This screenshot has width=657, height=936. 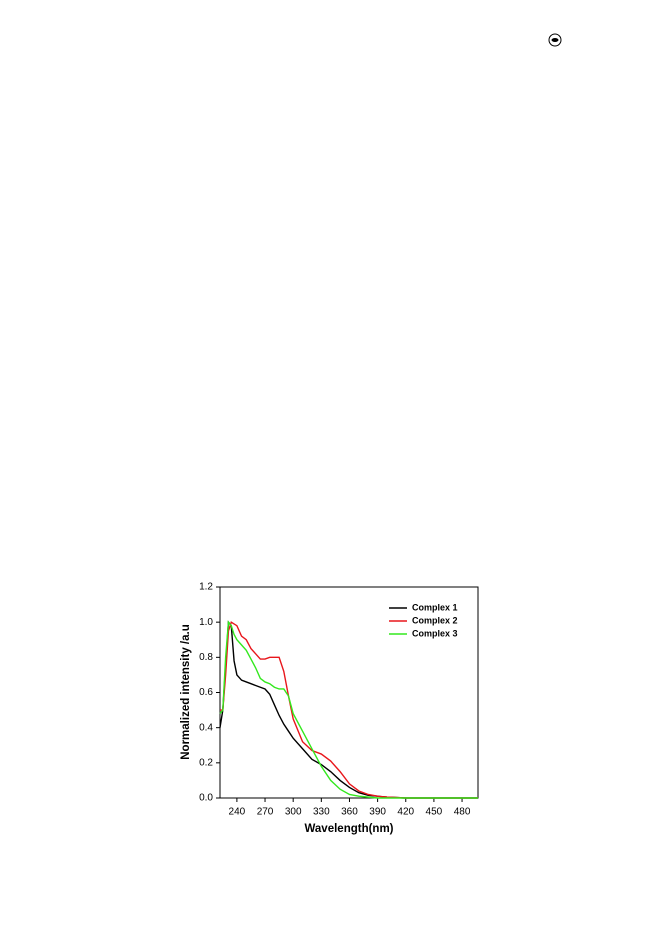 I want to click on y-tick-label: 0.4, so click(x=206, y=727).